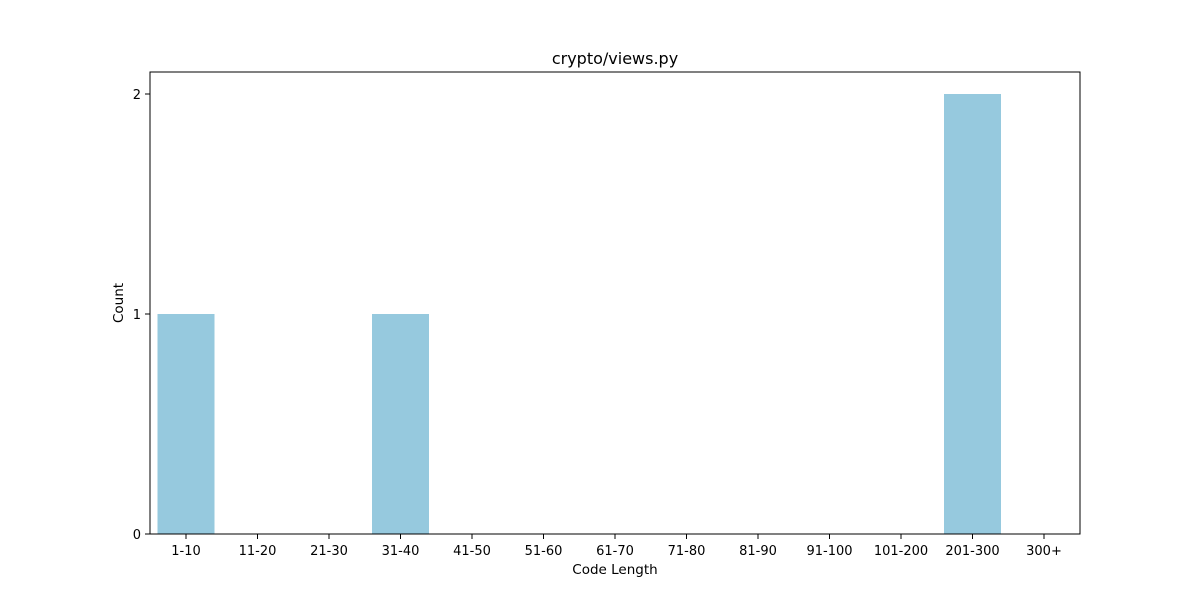  I want to click on x-tick-label: 21-30, so click(329, 551).